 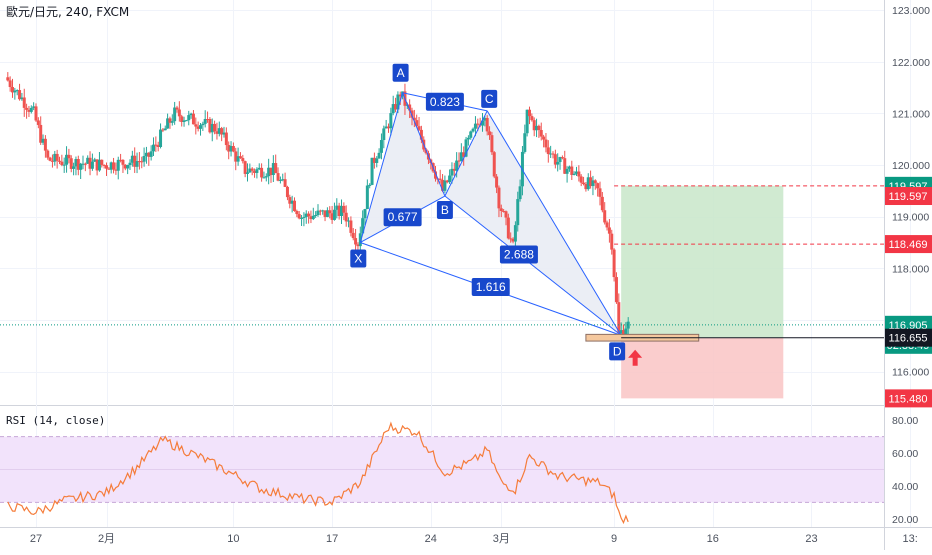 I want to click on ratio-label: 2.688, so click(x=519, y=255).